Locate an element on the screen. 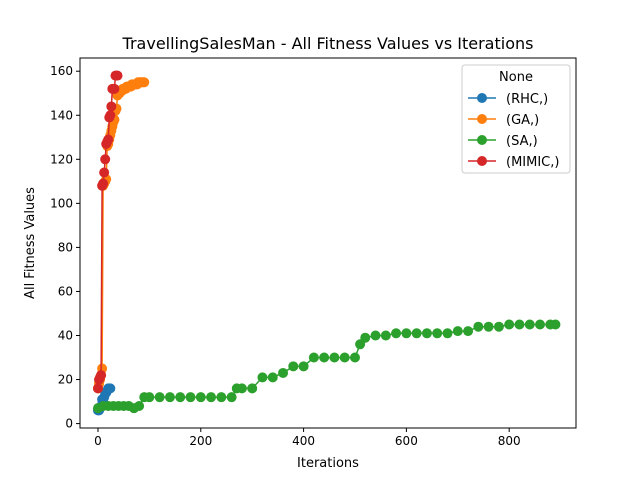 The height and width of the screenshot is (484, 640). legend-entry-mimic: (MIMIC,) is located at coordinates (513, 162).